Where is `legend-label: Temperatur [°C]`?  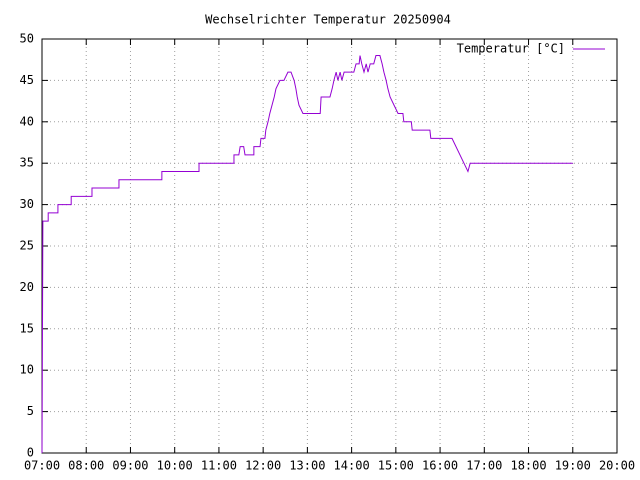
legend-label: Temperatur [°C] is located at coordinates (511, 49).